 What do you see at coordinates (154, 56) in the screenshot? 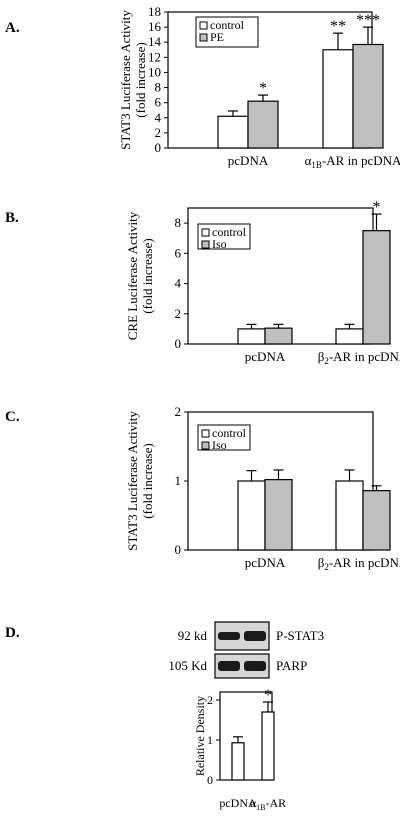
I see `y-tick-label: 12` at bounding box center [154, 56].